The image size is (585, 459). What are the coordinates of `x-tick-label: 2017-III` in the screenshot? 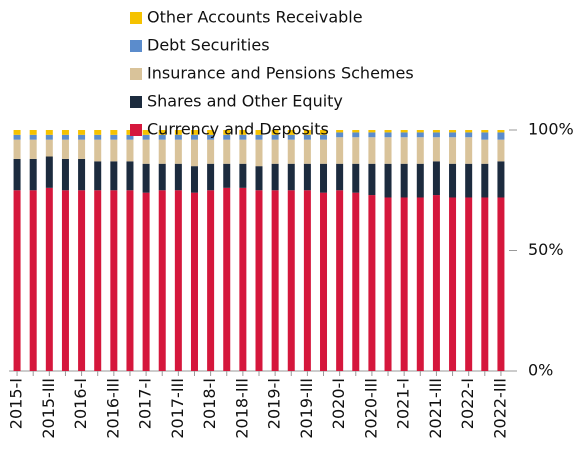 It's located at (177, 408).